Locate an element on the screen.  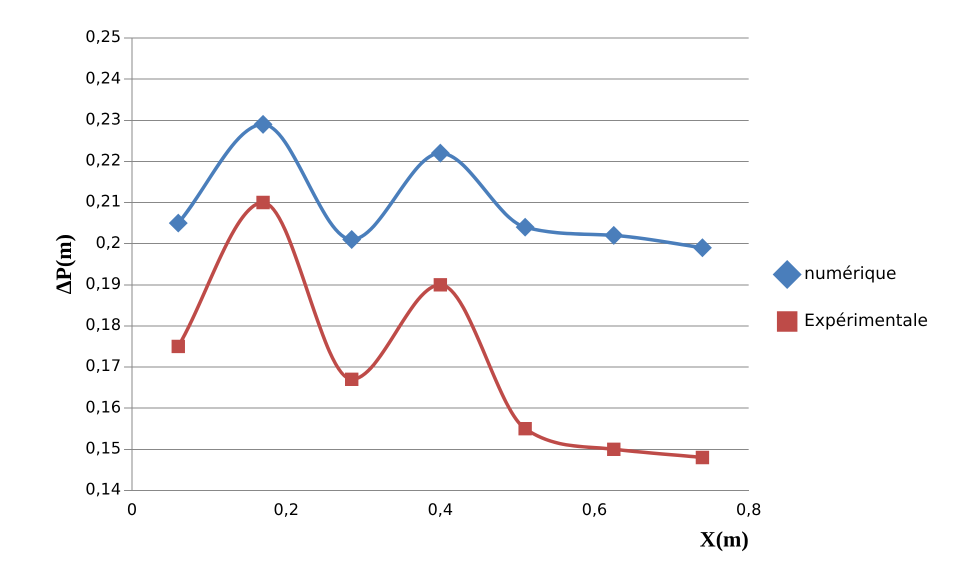
y-tick-label: 0,16 is located at coordinates (103, 406).